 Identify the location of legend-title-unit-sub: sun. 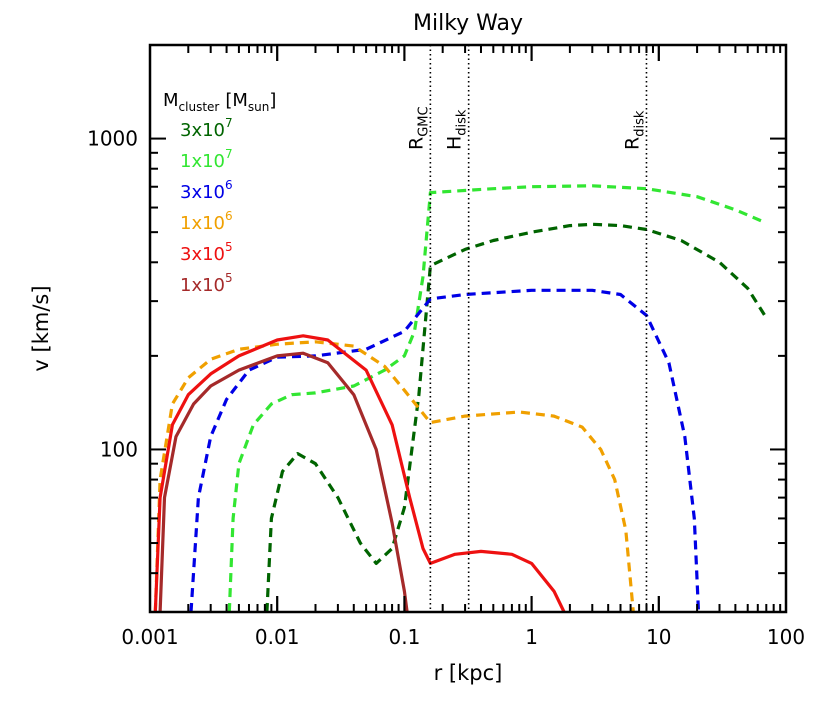
(258, 107).